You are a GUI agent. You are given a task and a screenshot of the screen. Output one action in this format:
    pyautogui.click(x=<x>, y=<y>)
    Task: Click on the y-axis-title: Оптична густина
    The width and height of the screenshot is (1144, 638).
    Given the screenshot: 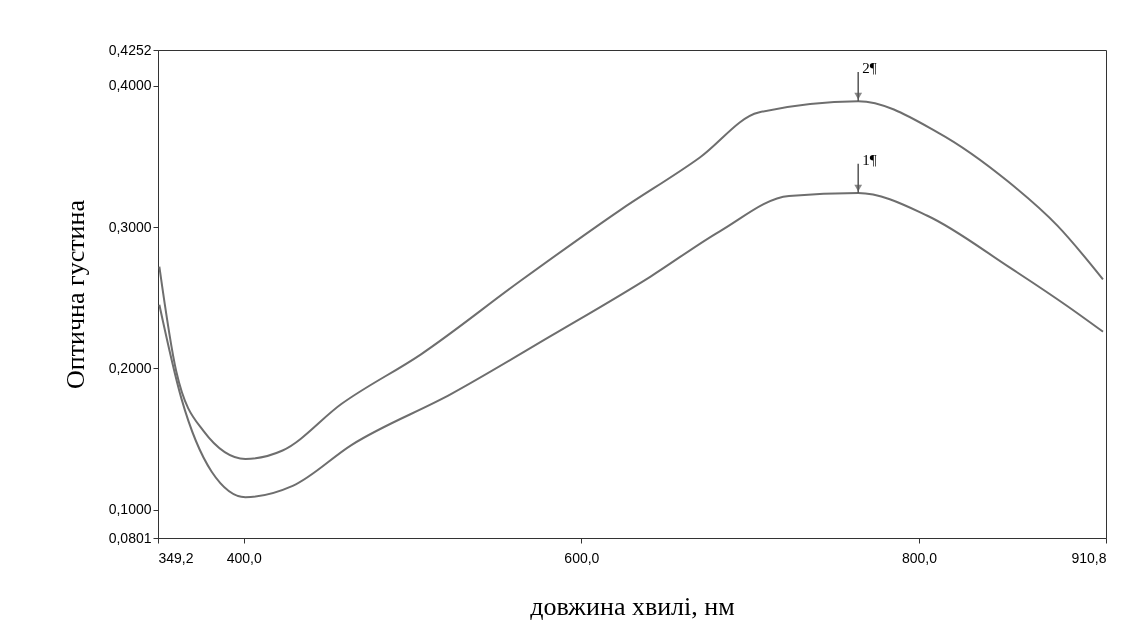 What is the action you would take?
    pyautogui.click(x=75, y=294)
    